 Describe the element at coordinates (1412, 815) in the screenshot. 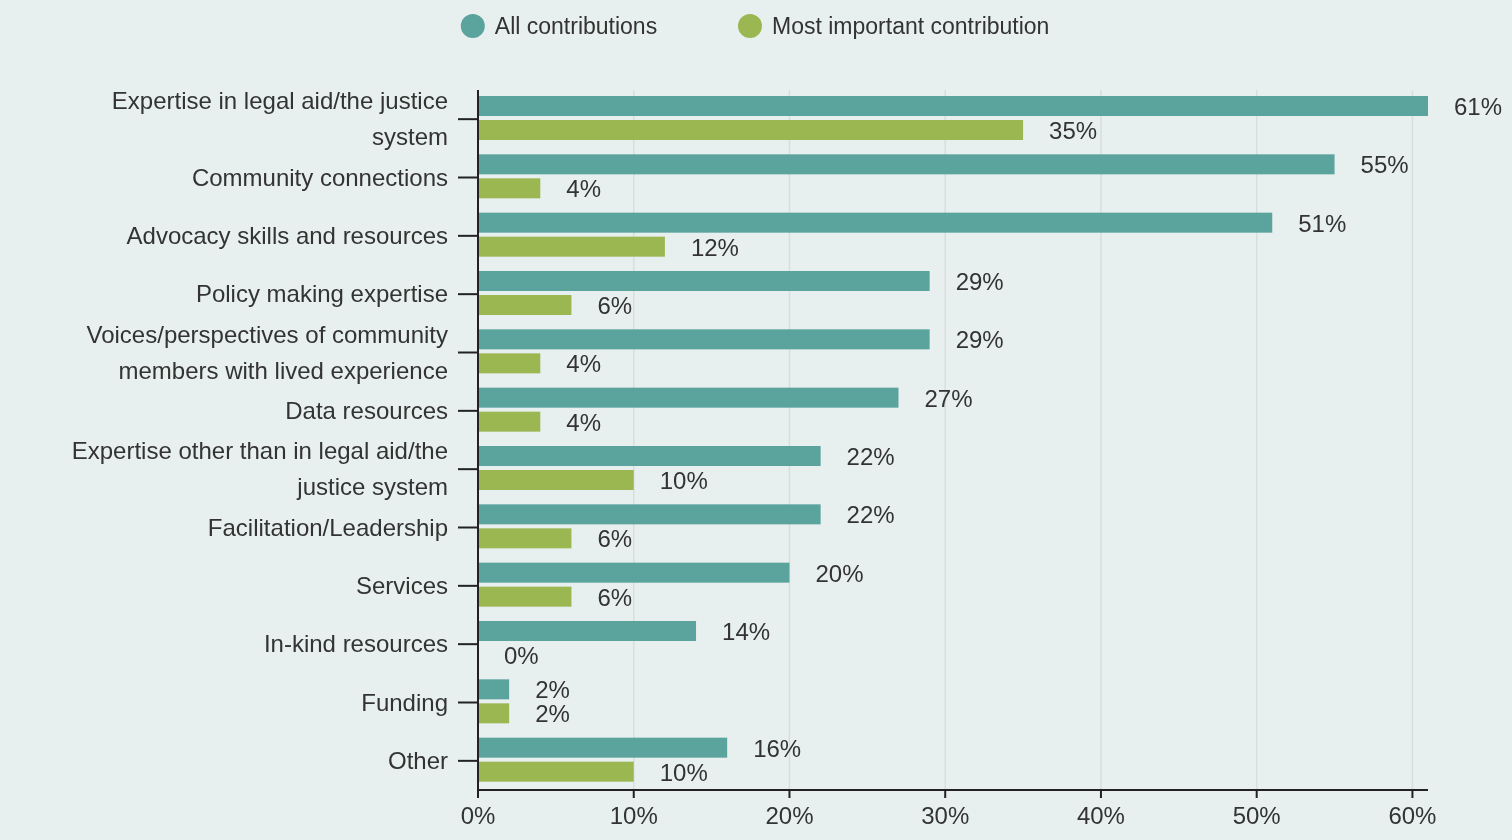

I see `x-tick-label: 60%` at that location.